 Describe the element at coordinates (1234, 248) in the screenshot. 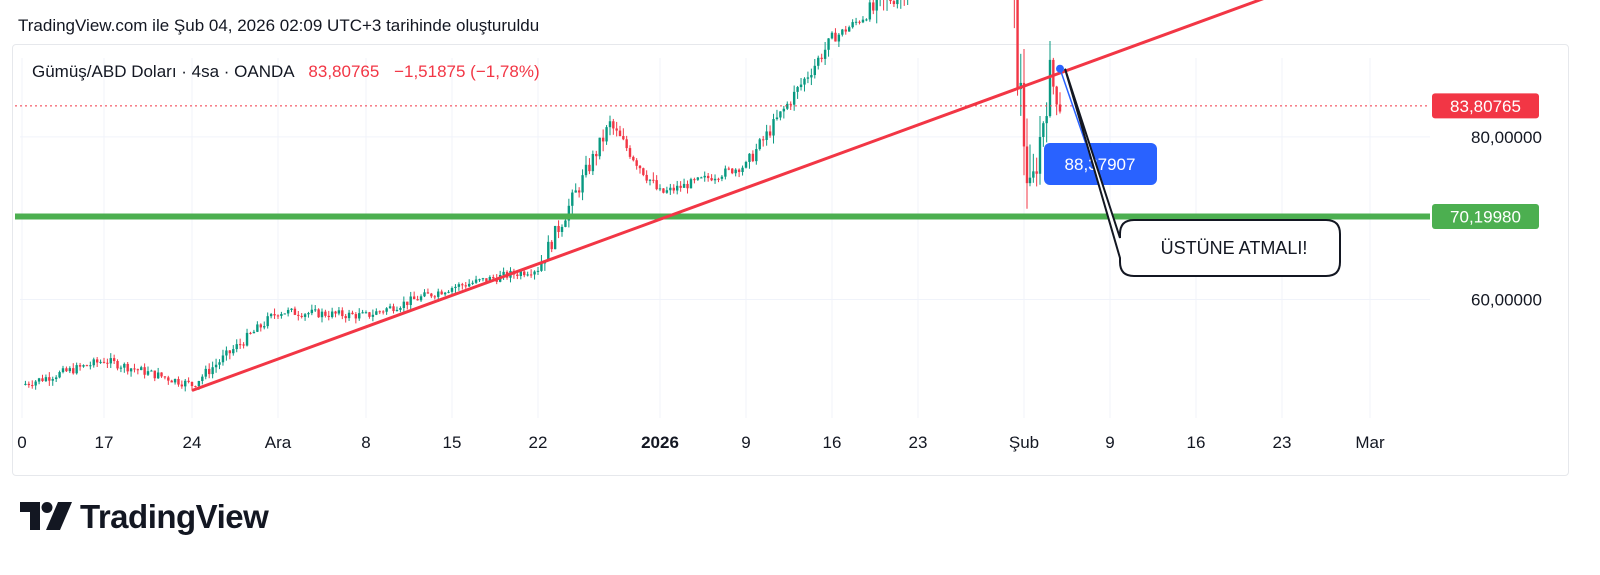

I see `annotation-text: ÜSTÜNE ATMALI!` at that location.